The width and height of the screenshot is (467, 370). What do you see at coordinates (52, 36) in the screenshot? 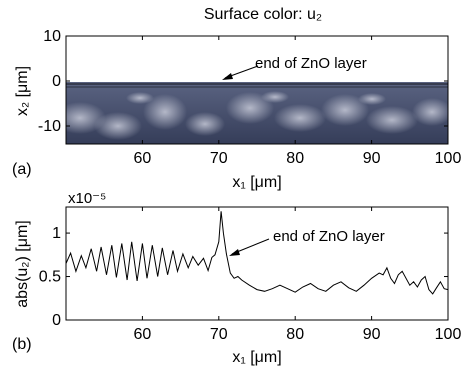
I see `panel-a-ytick-label: 10` at bounding box center [52, 36].